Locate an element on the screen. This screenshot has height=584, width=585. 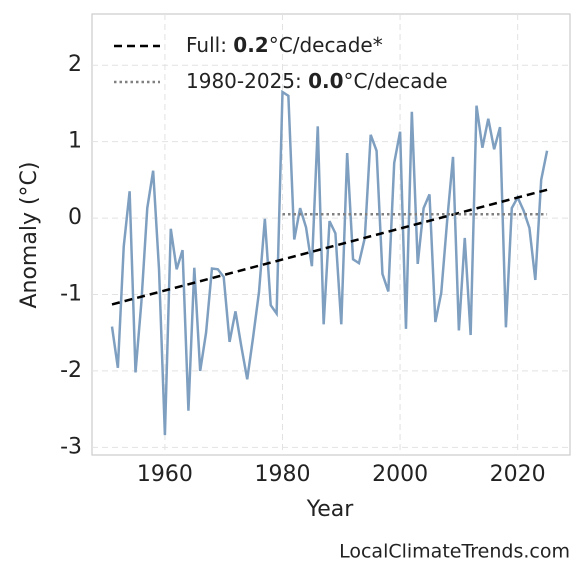
x-tick-label: 1960 is located at coordinates (165, 474).